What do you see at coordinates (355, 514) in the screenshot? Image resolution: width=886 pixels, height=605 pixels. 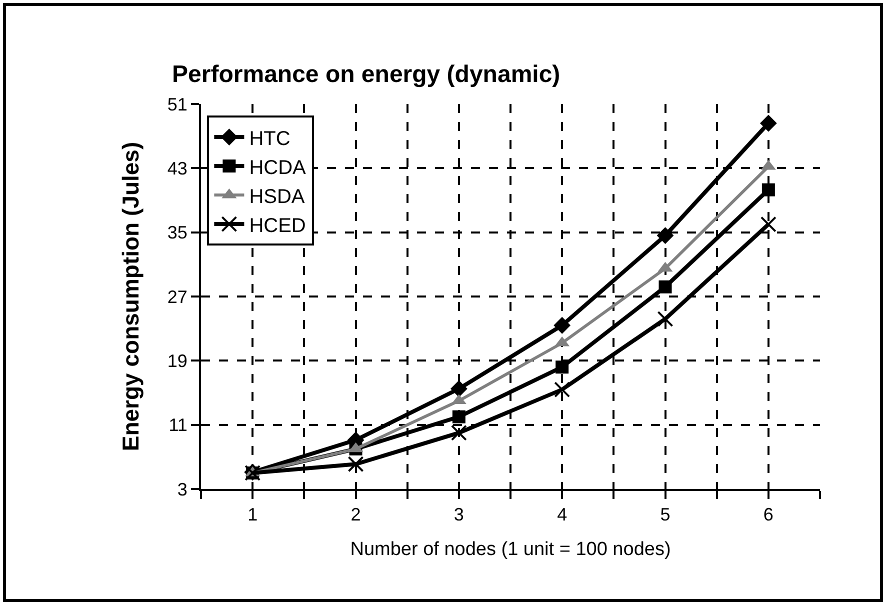 I see `x-tick-label: 2` at bounding box center [355, 514].